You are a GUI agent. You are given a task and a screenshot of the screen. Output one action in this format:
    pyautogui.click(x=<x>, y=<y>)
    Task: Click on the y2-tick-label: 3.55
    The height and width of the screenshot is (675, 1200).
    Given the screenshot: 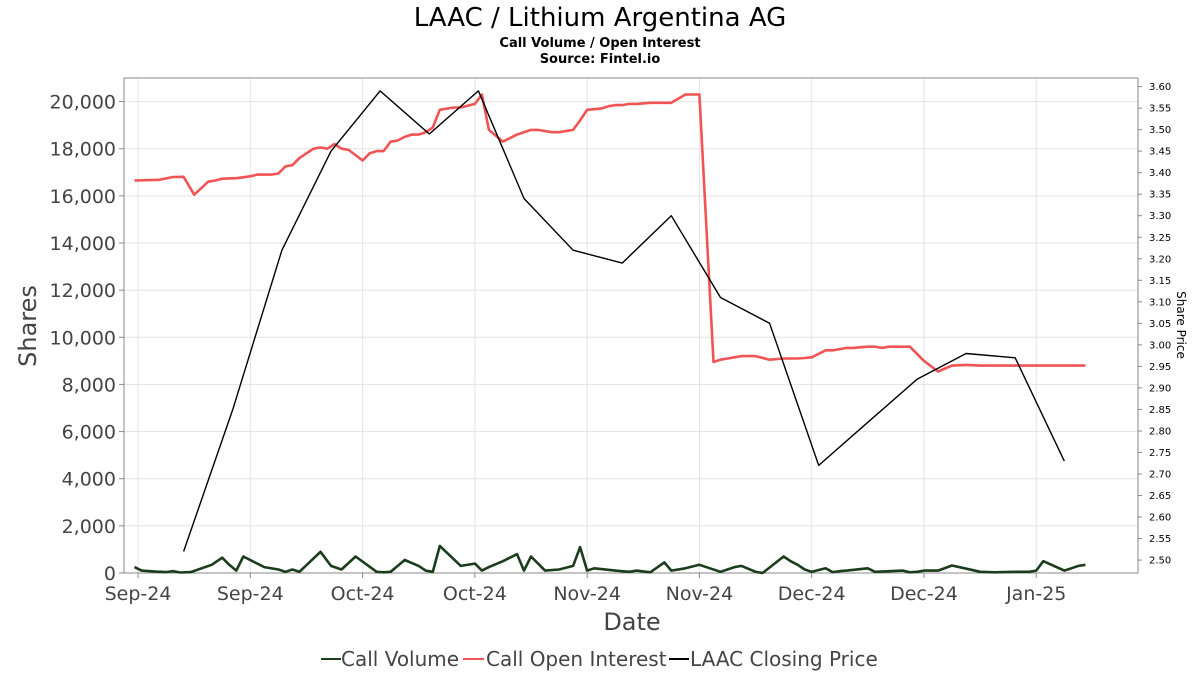 What is the action you would take?
    pyautogui.click(x=1160, y=109)
    